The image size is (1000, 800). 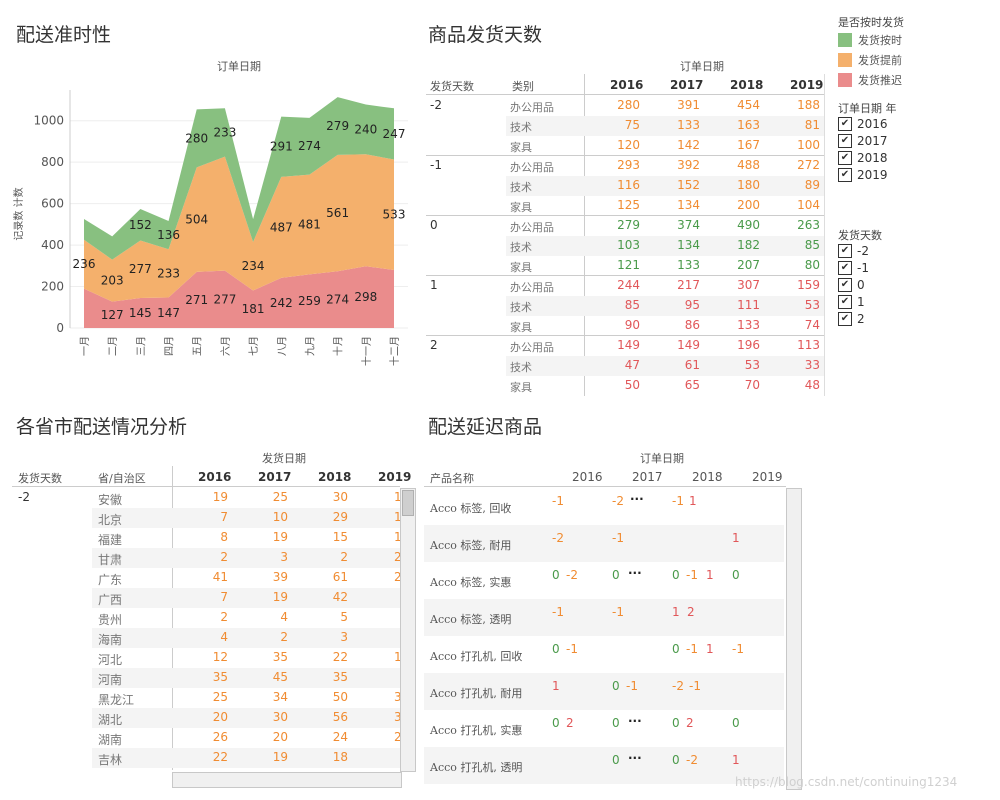 What do you see at coordinates (168, 313) in the screenshot?
I see `data-label: 147` at bounding box center [168, 313].